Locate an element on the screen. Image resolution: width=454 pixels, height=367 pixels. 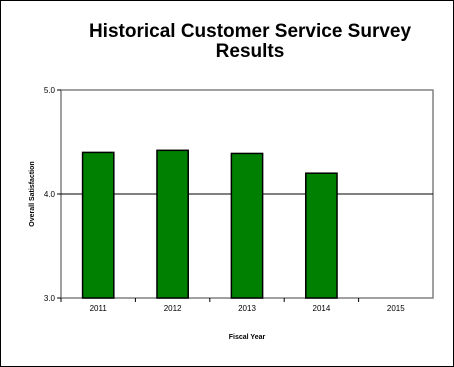
y-axis-title: Overall Satisfaction is located at coordinates (32, 193).